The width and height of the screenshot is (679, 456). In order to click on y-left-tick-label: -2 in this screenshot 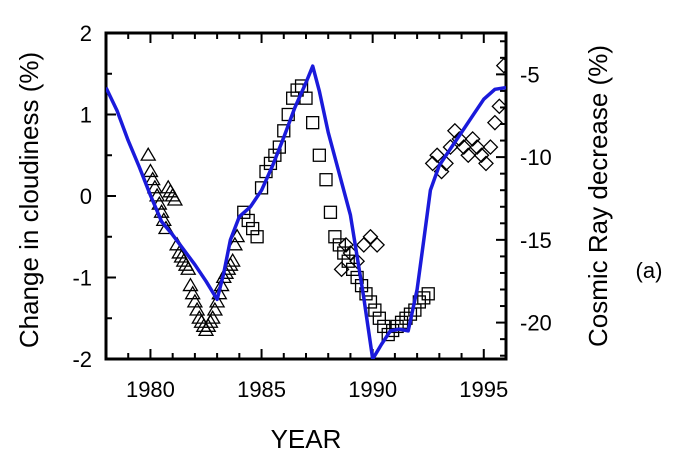, I will do `click(82, 359)`.